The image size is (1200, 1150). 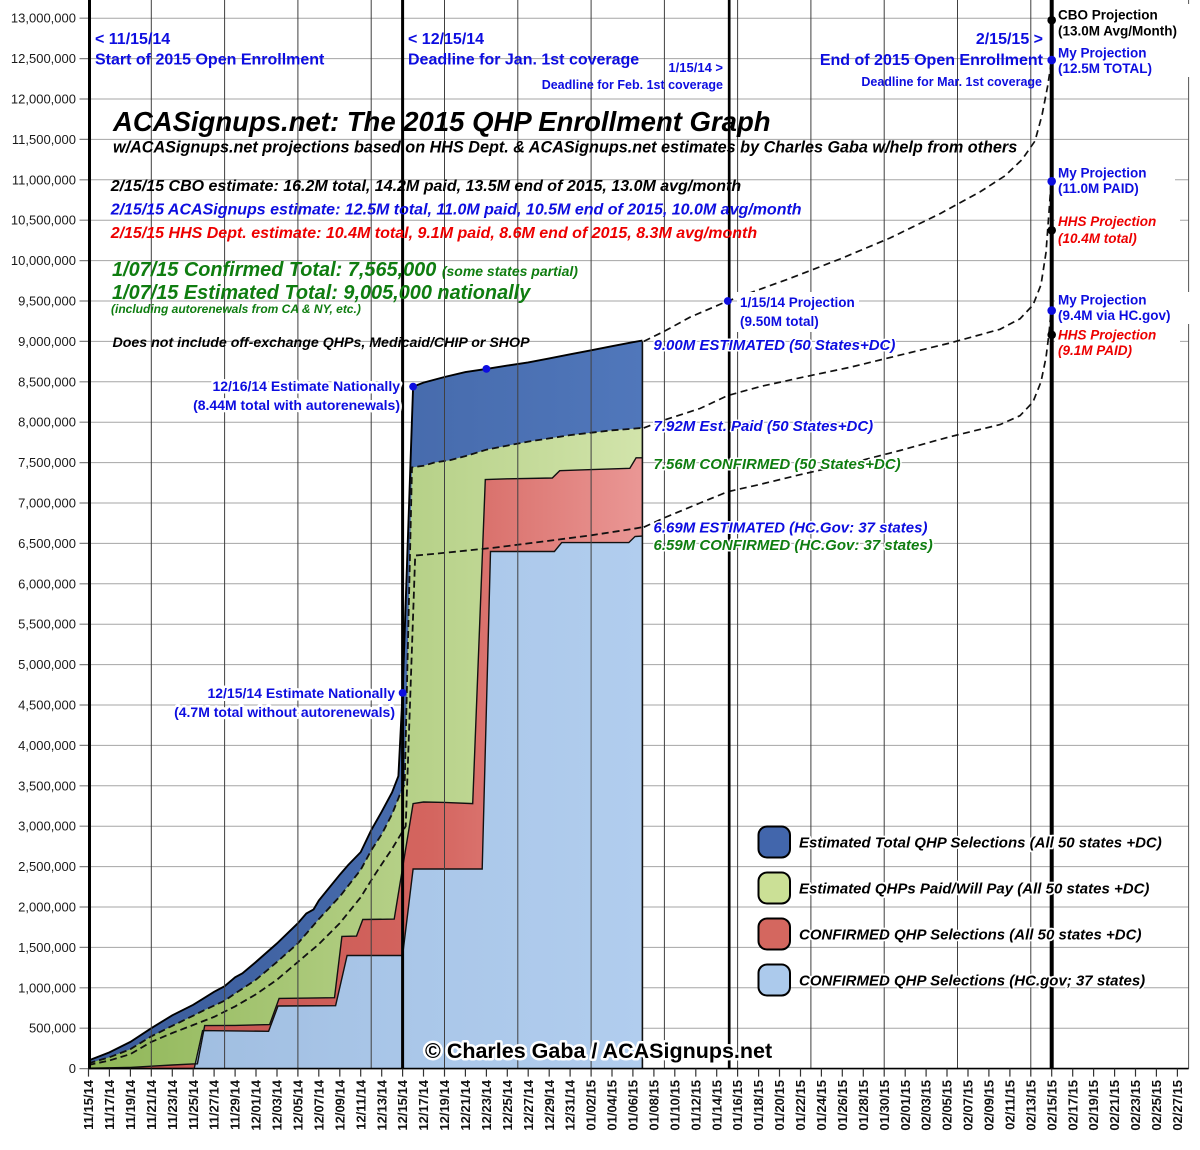 I want to click on svg-text: 01/16/15, so click(x=737, y=1105).